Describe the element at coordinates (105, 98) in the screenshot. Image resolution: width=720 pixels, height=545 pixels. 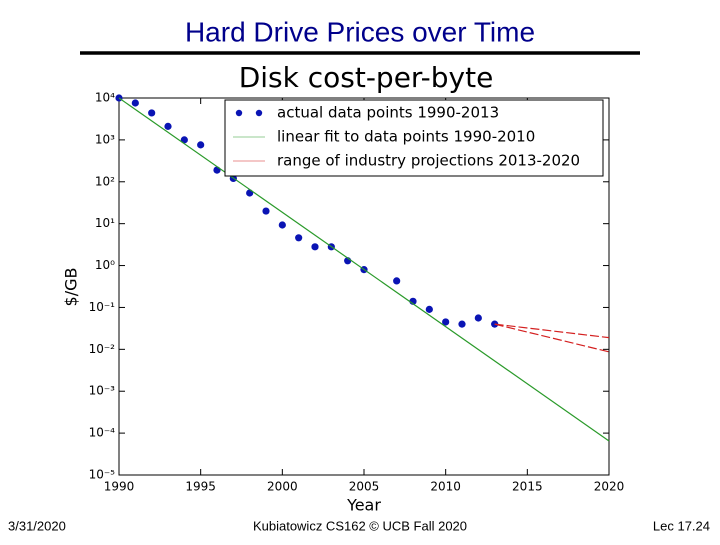
I see `y-tick-label: 10⁴` at that location.